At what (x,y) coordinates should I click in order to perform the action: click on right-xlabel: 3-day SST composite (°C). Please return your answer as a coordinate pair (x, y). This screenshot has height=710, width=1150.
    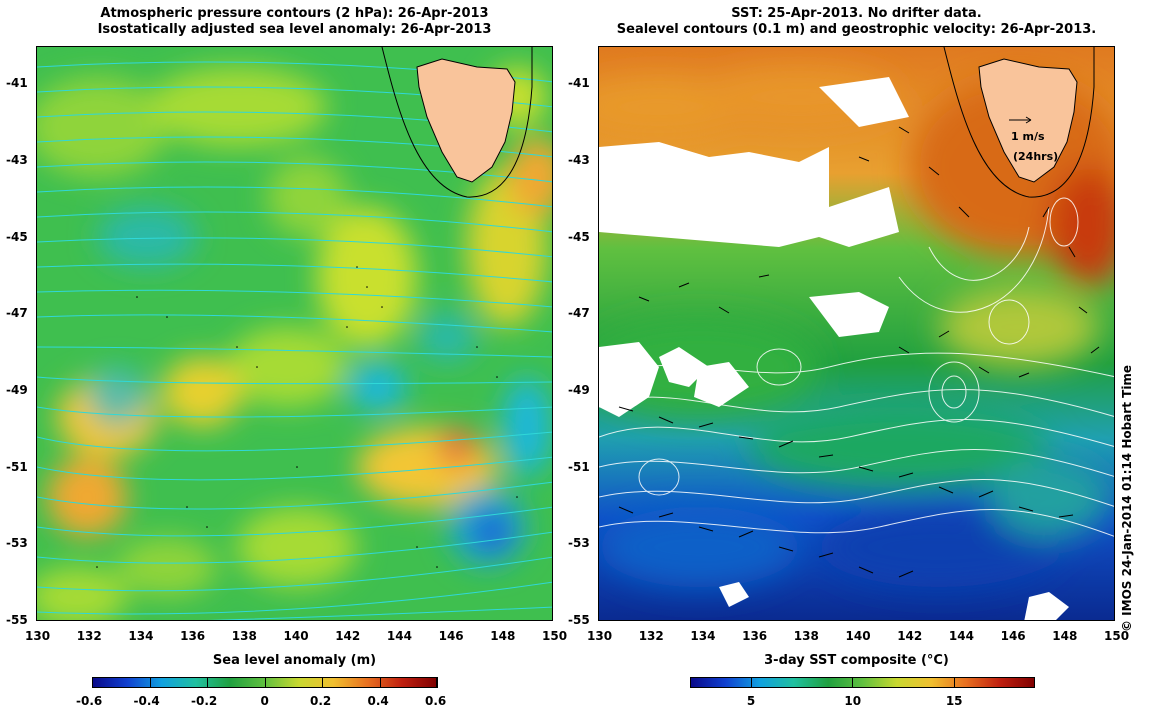
    Looking at the image, I should click on (856, 660).